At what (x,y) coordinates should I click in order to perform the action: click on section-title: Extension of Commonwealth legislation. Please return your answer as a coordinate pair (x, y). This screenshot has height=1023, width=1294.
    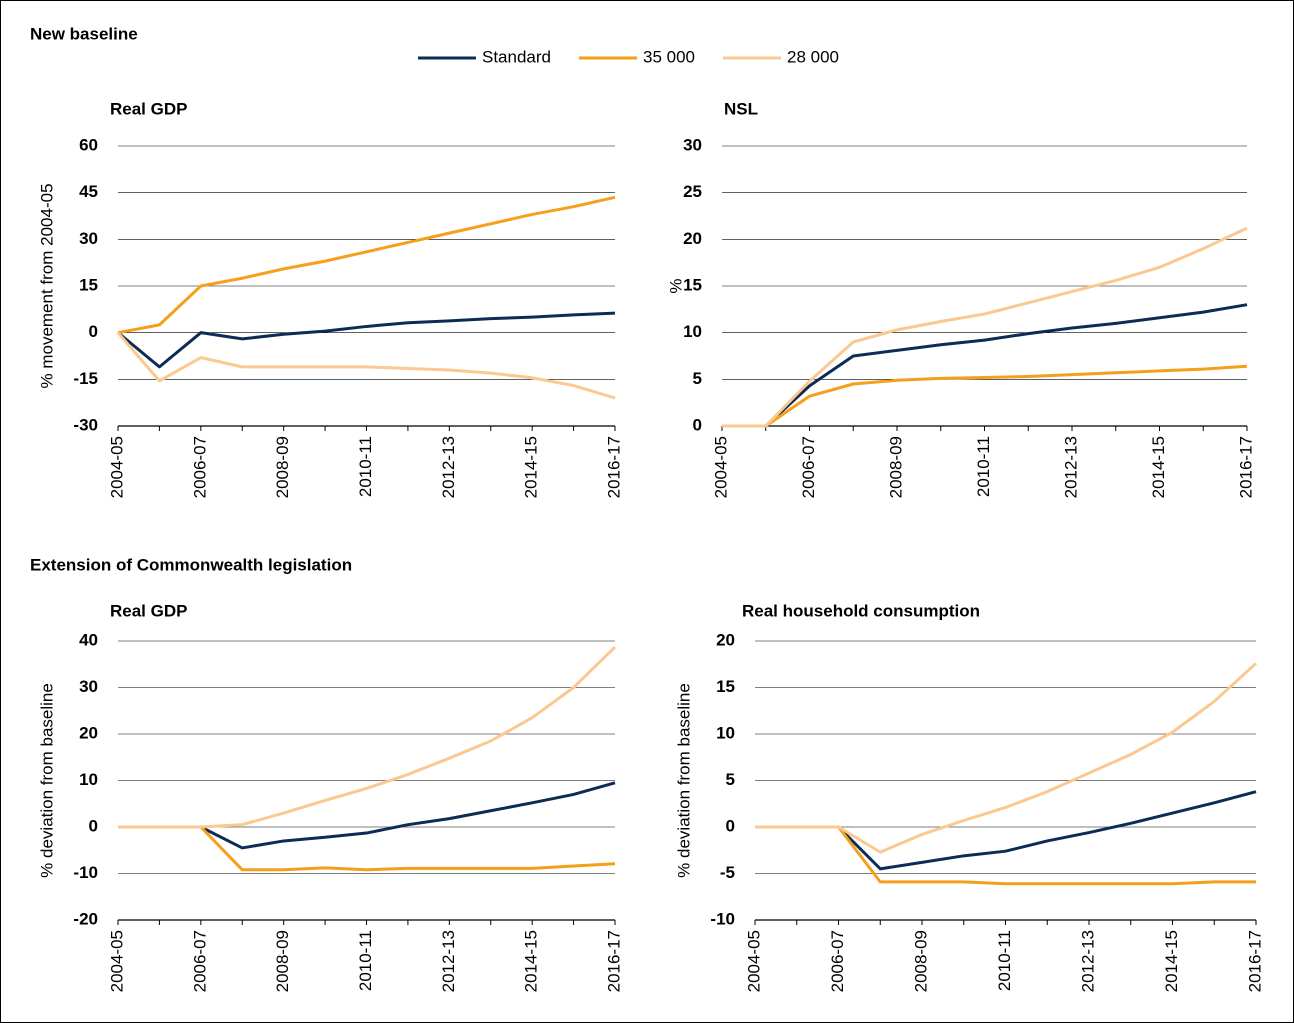
    Looking at the image, I should click on (191, 564).